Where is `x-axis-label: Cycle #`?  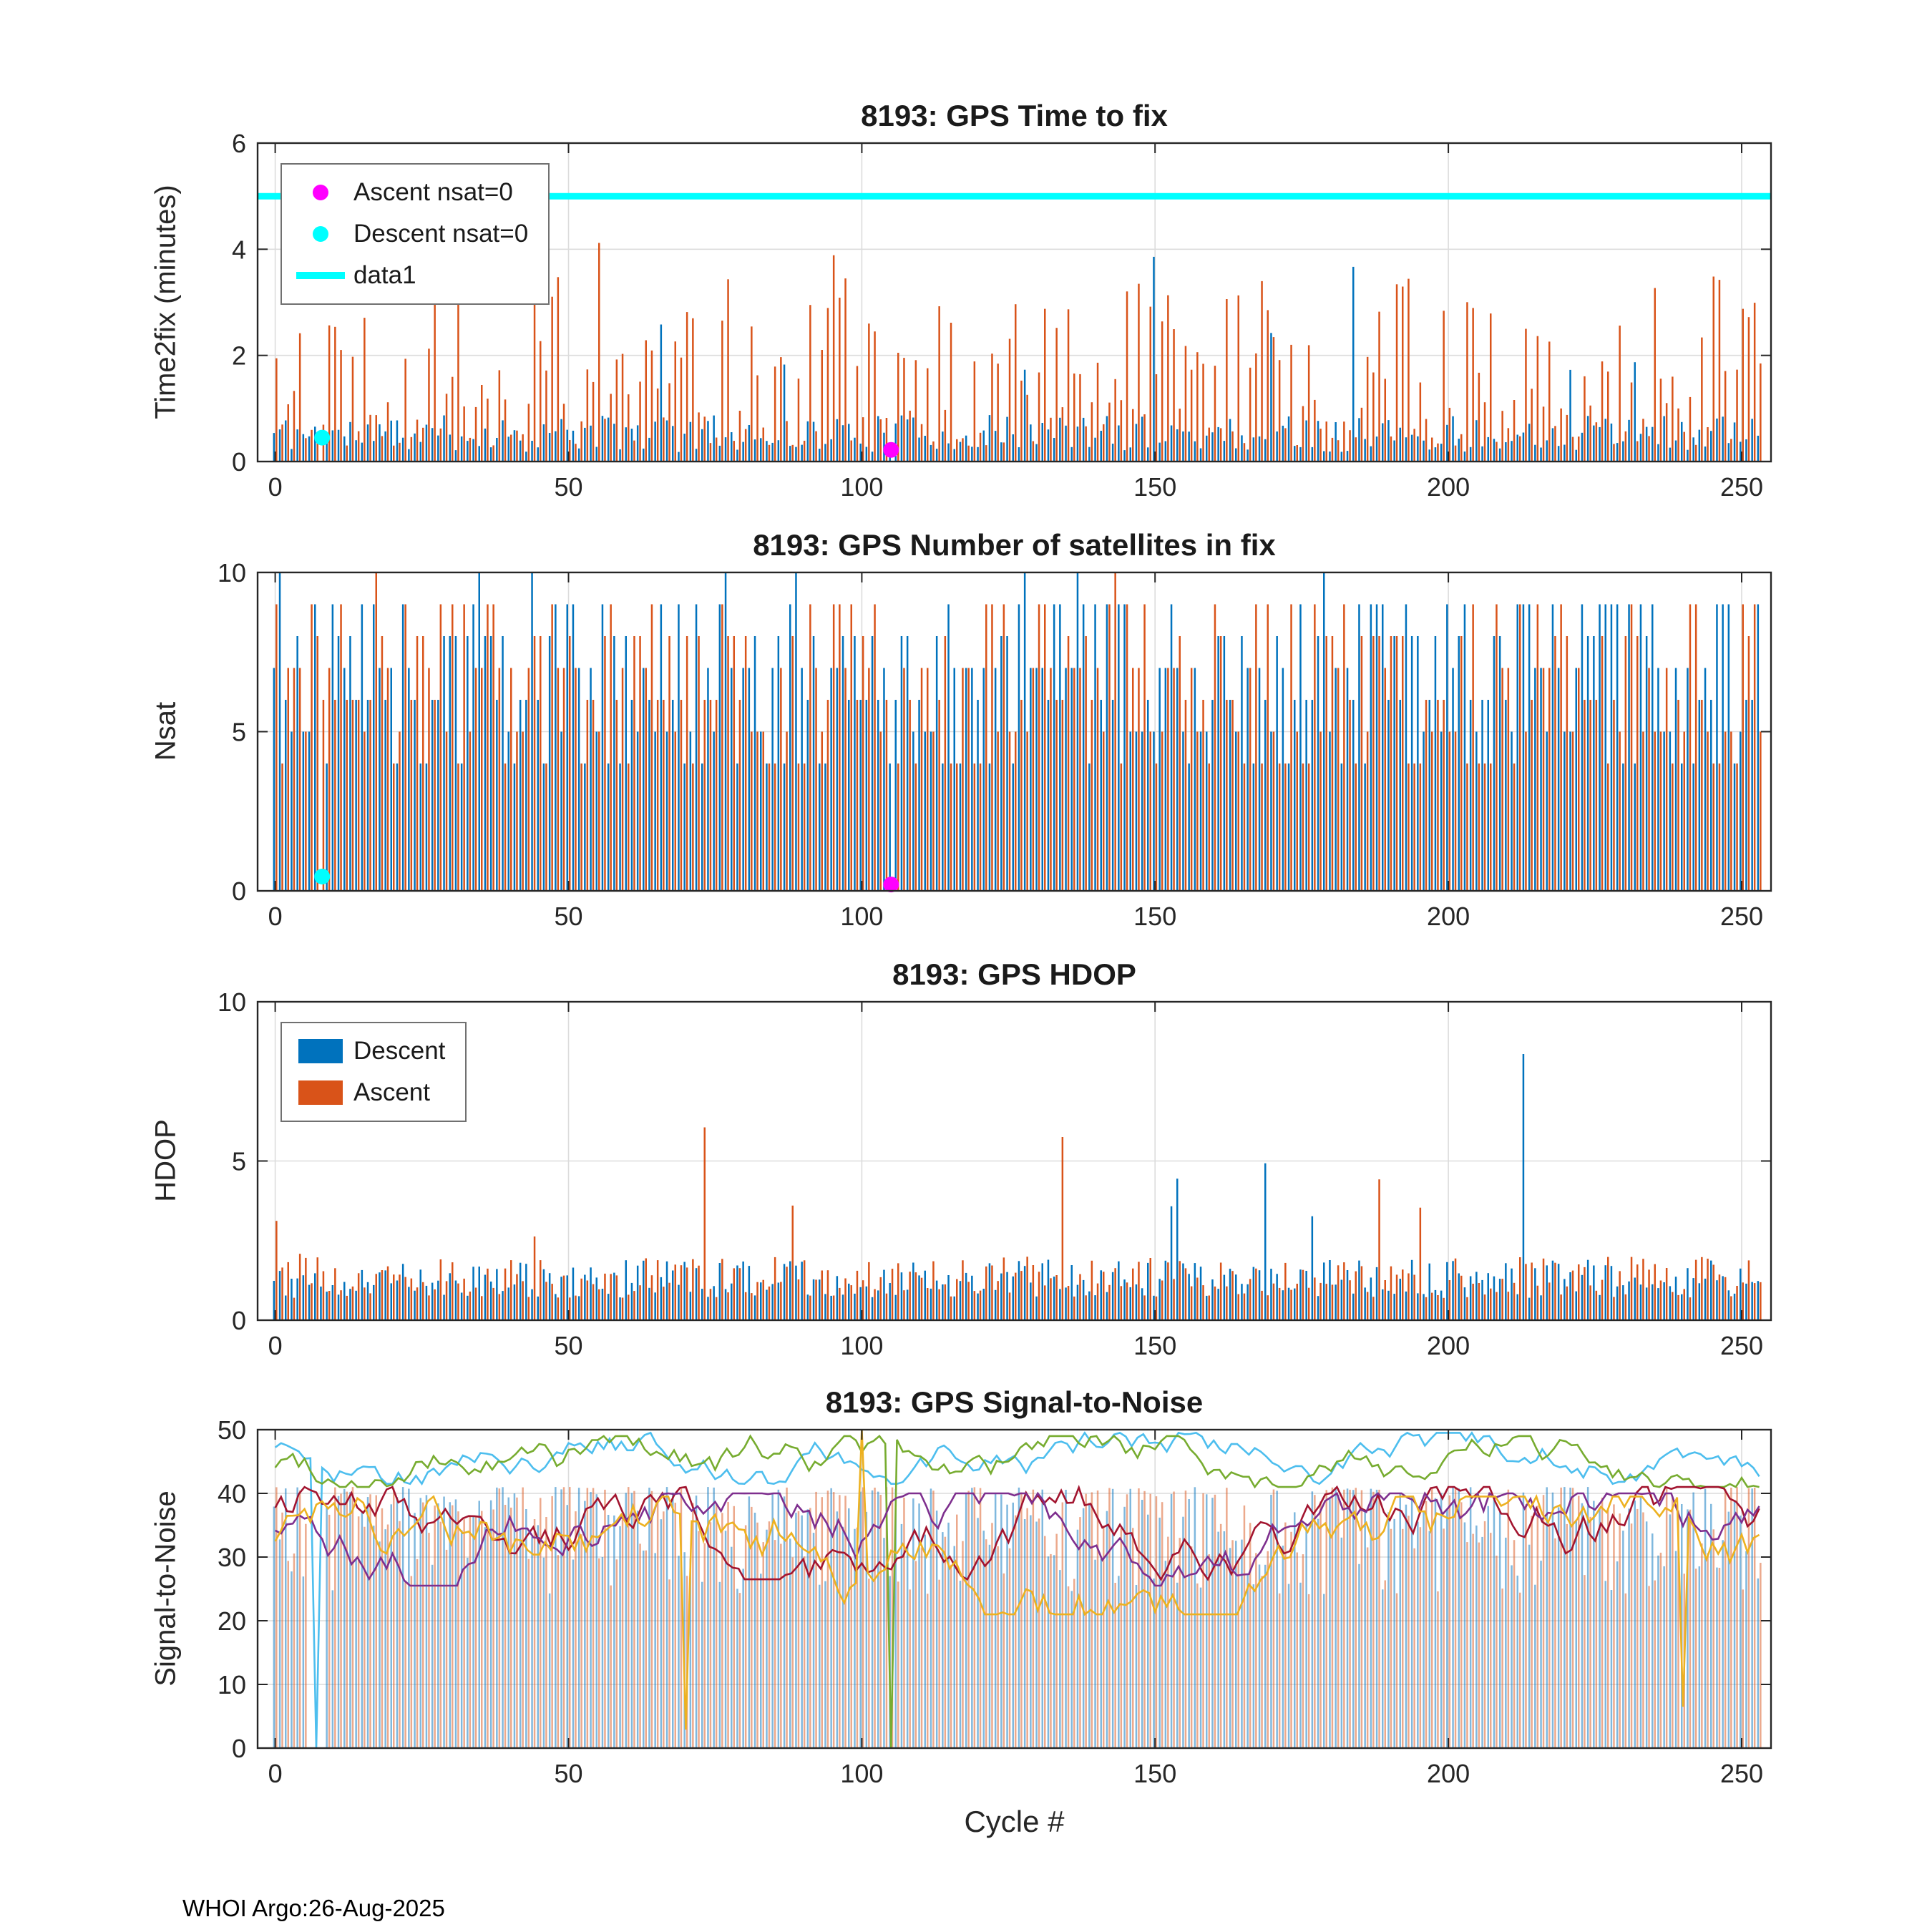
x-axis-label: Cycle # is located at coordinates (1014, 1821).